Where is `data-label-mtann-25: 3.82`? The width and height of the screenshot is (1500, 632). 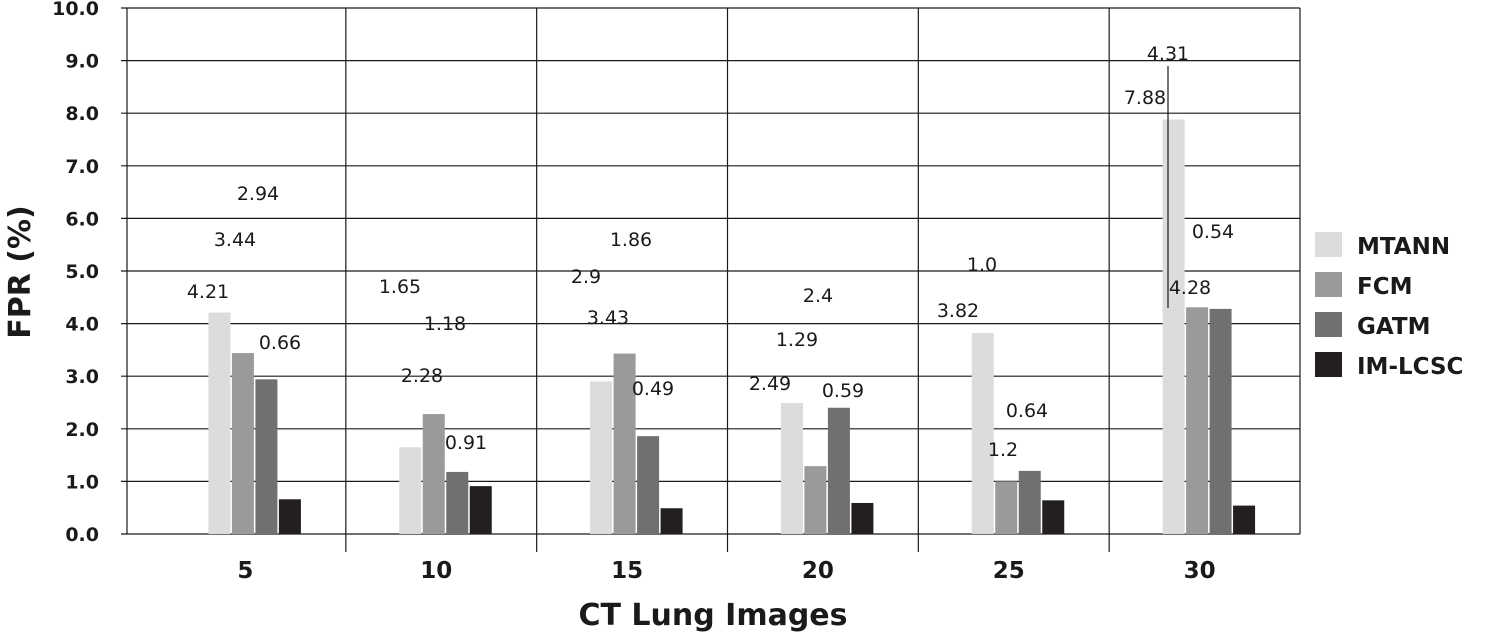 data-label-mtann-25: 3.82 is located at coordinates (958, 311).